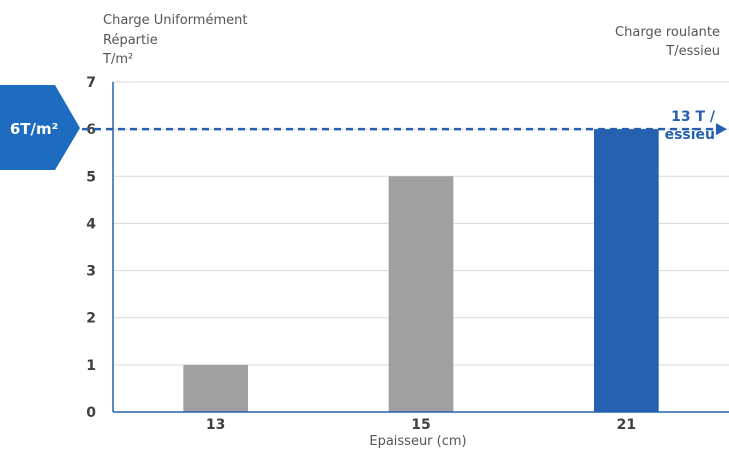 This screenshot has width=729, height=450. What do you see at coordinates (91, 413) in the screenshot?
I see `y-tick-label: 0` at bounding box center [91, 413].